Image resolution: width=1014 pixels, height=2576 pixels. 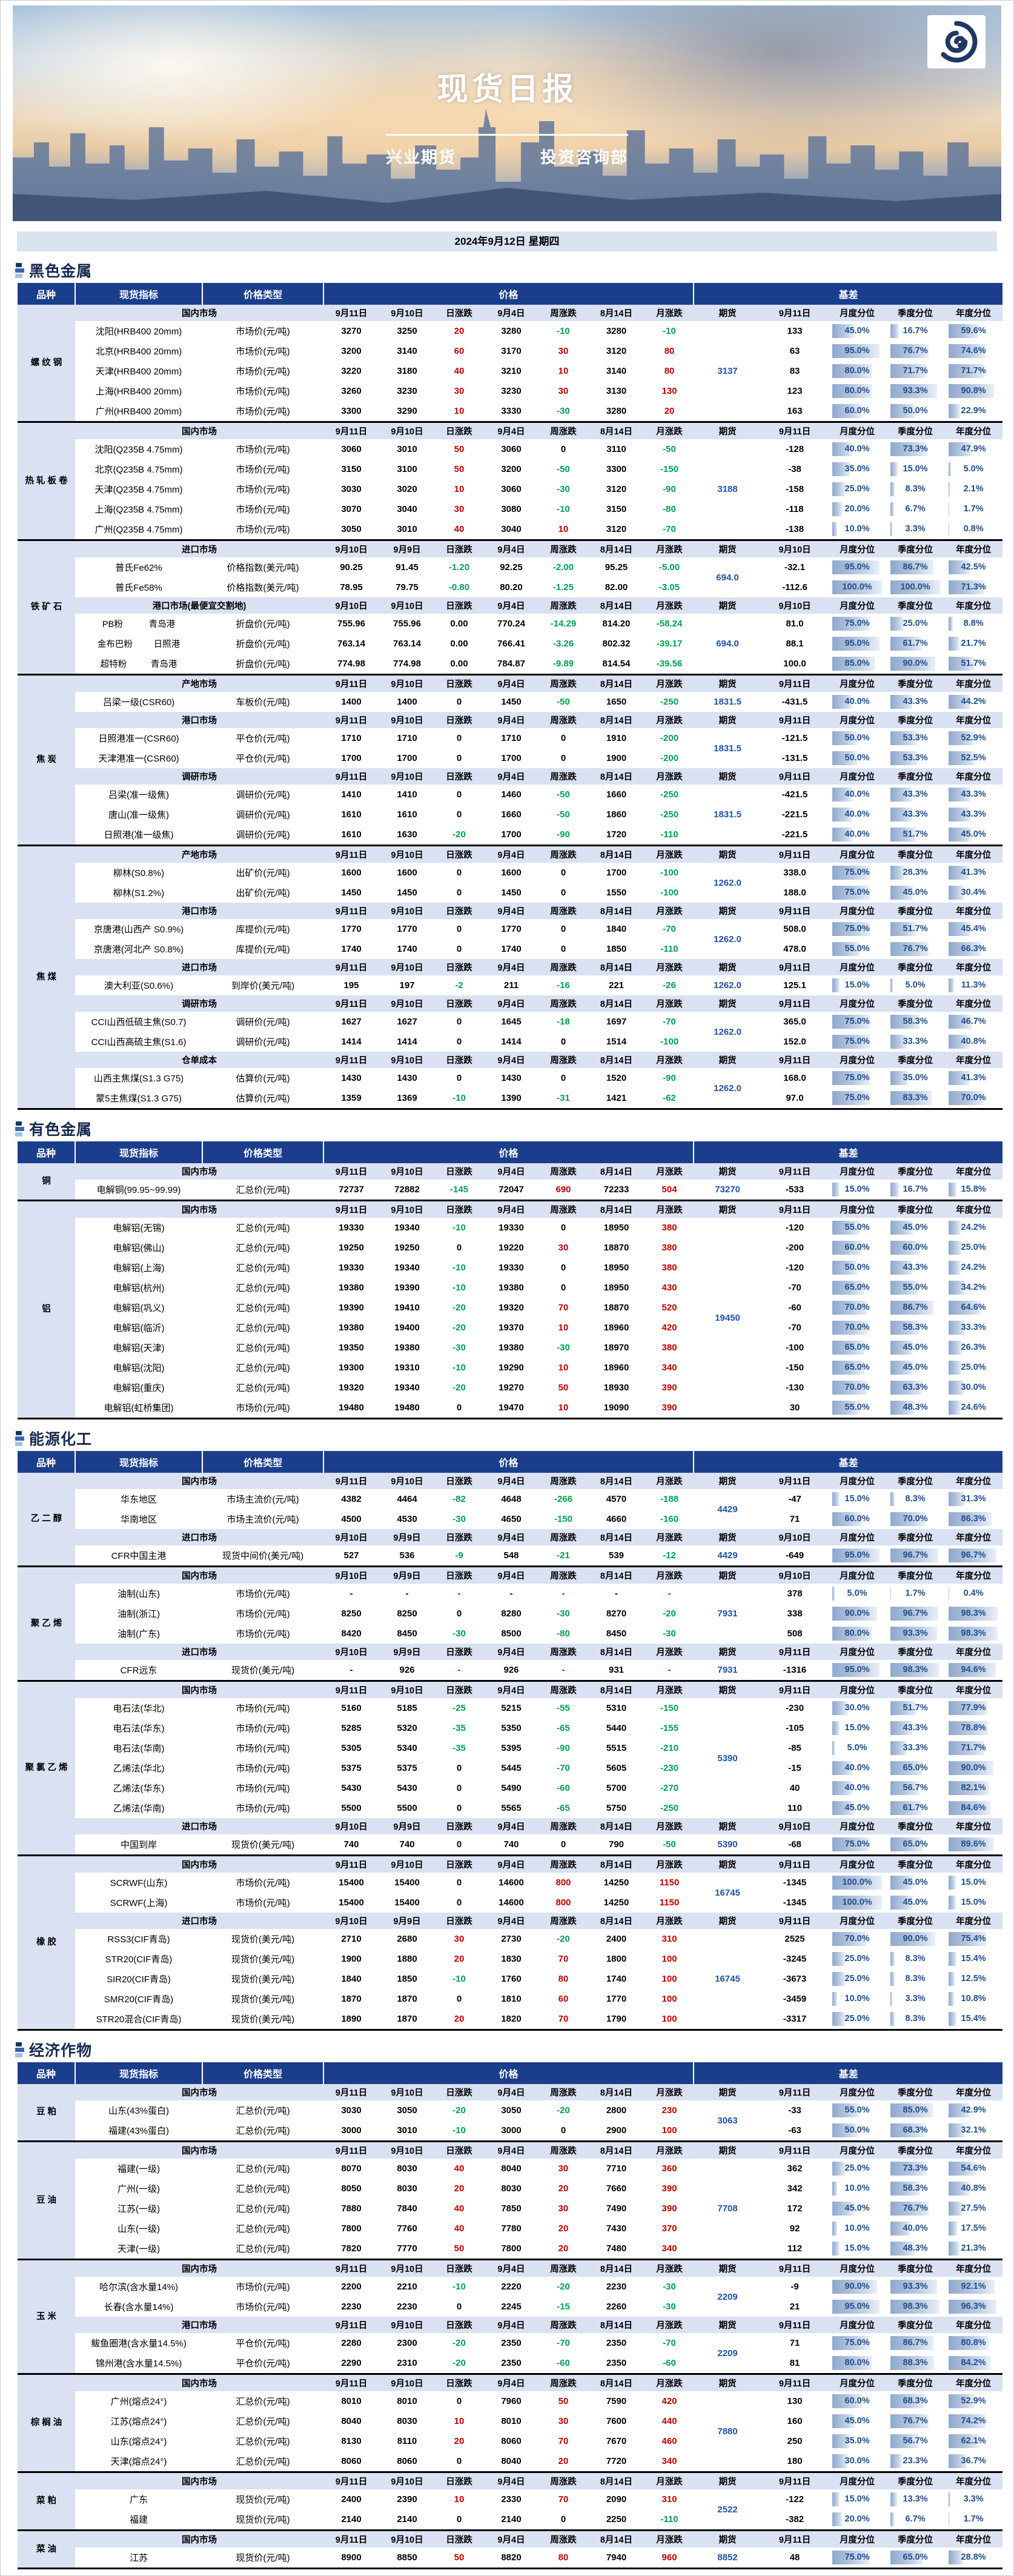 I want to click on market-label: 港口市场, so click(x=199, y=2325).